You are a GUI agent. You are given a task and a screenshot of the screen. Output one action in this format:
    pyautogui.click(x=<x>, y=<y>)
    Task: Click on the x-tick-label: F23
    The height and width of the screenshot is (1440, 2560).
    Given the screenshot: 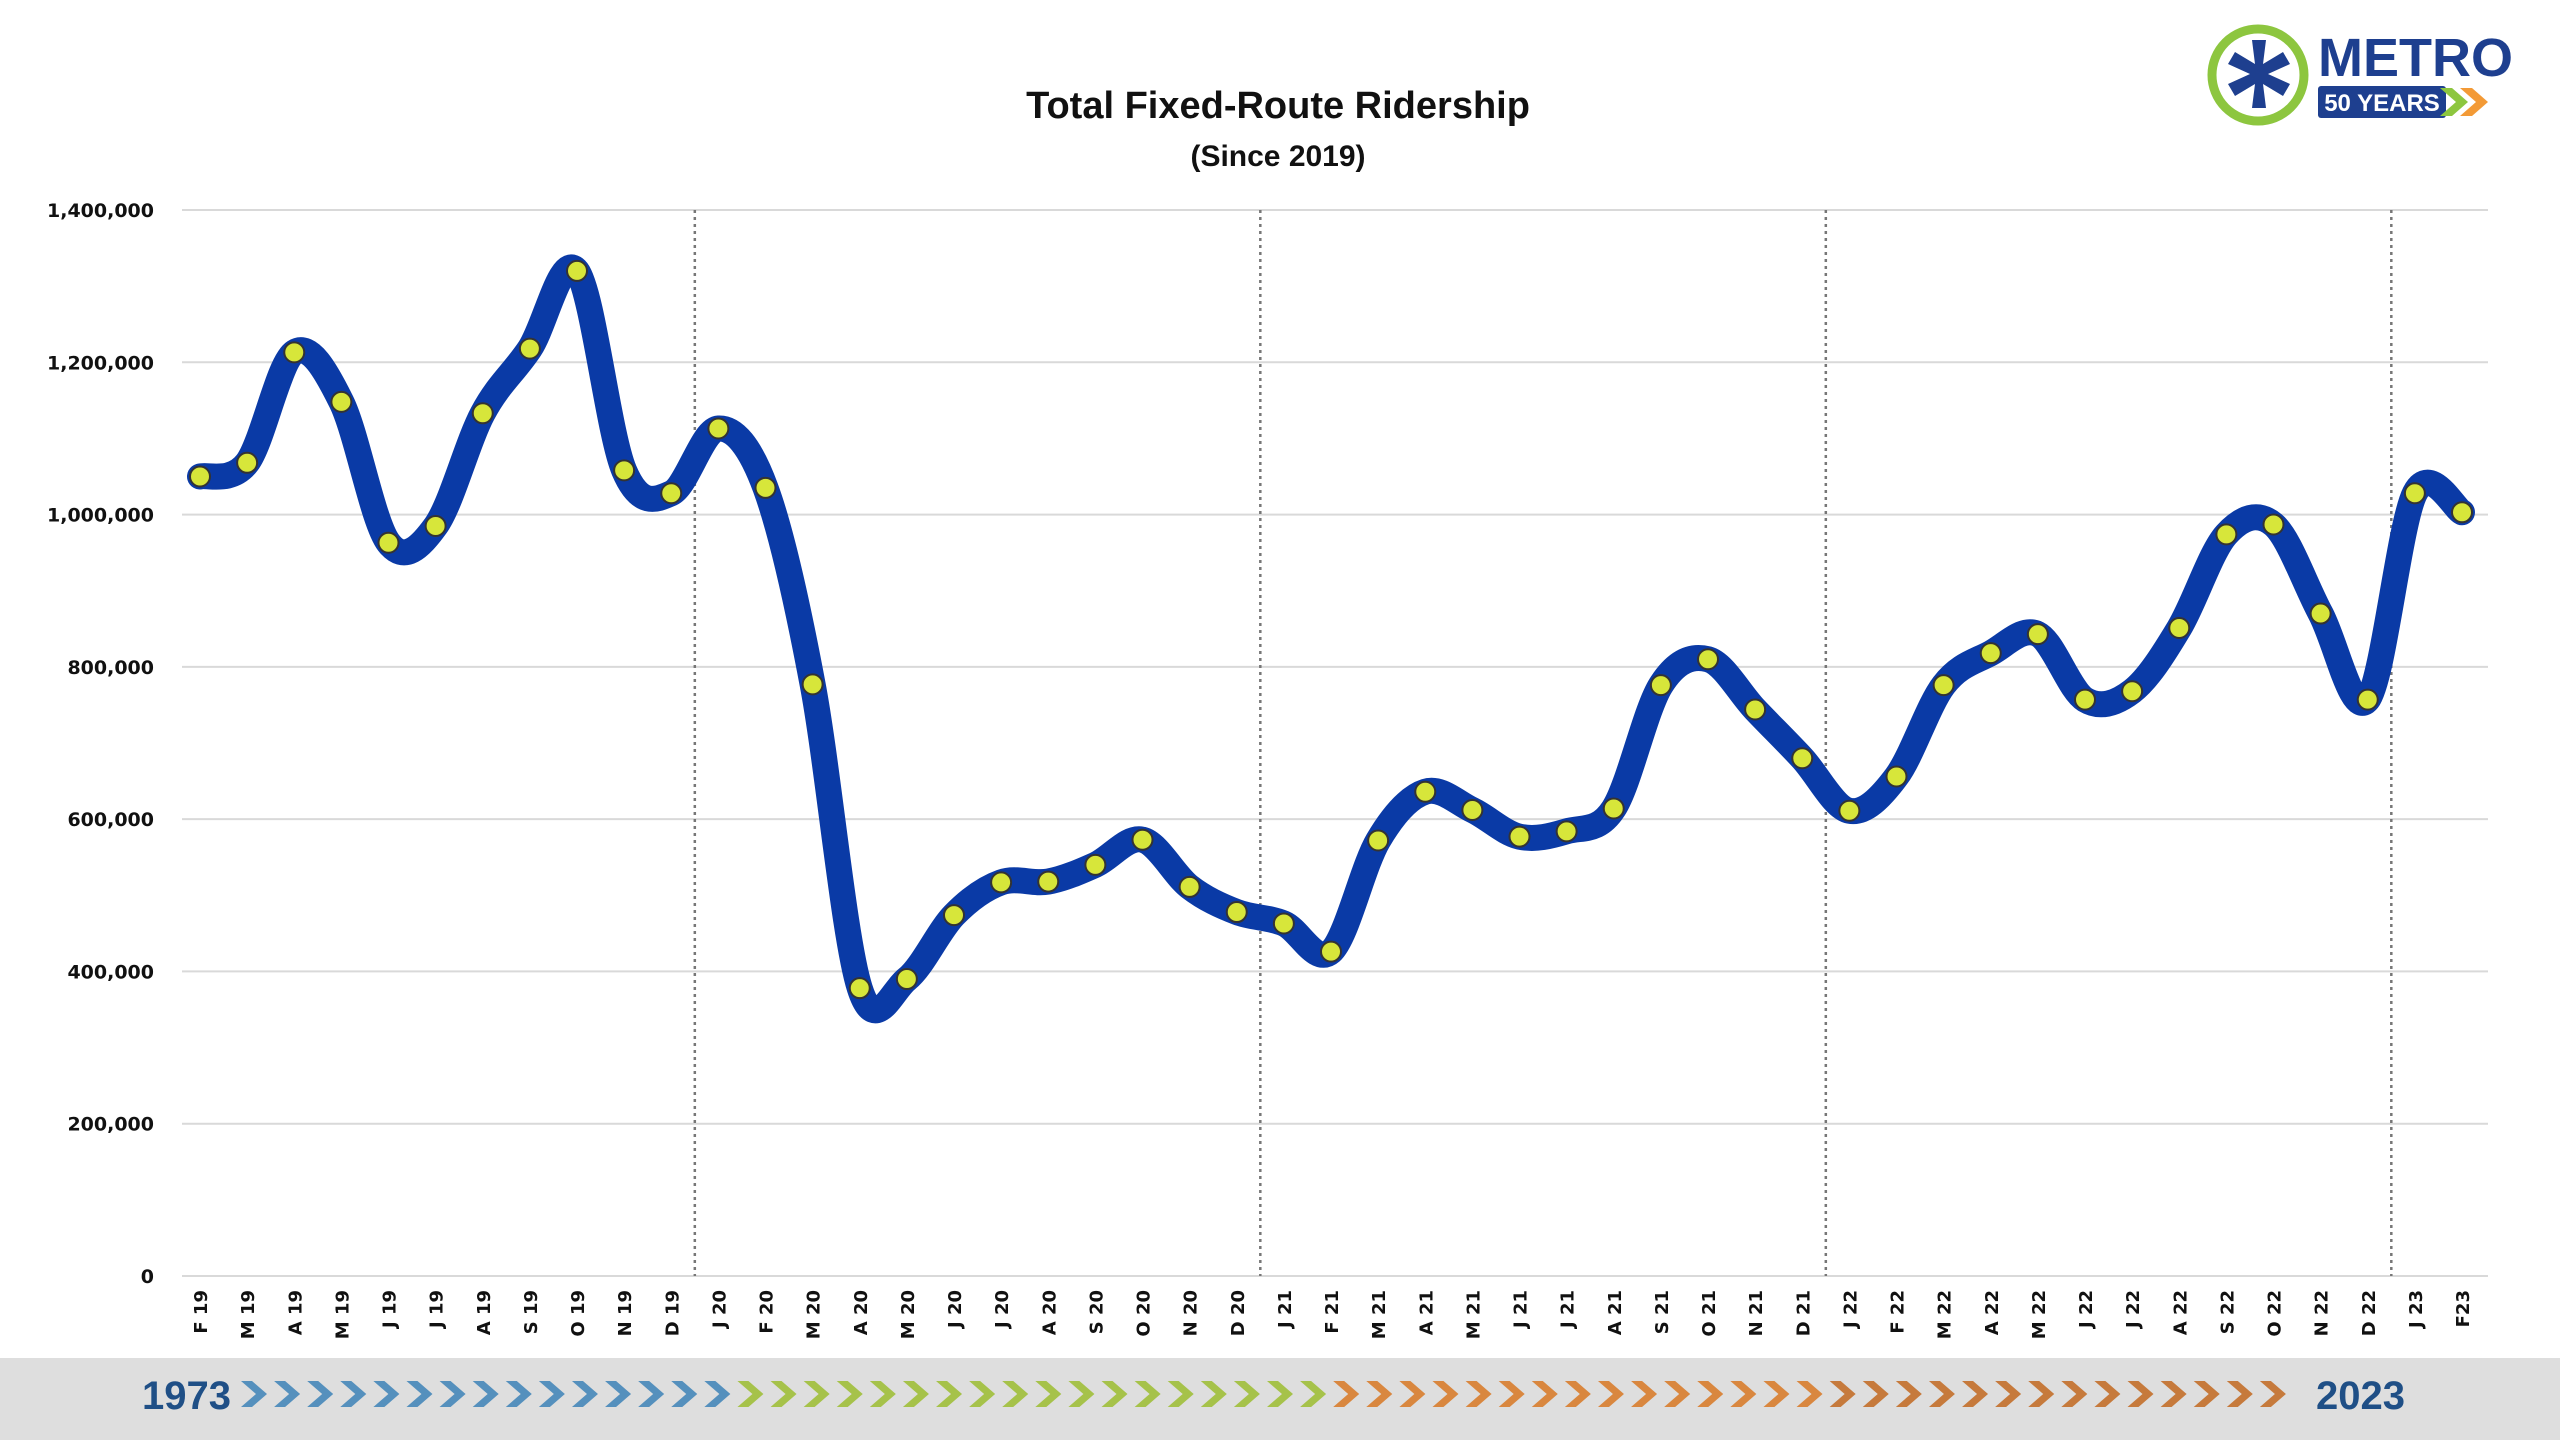 What is the action you would take?
    pyautogui.click(x=2463, y=1308)
    